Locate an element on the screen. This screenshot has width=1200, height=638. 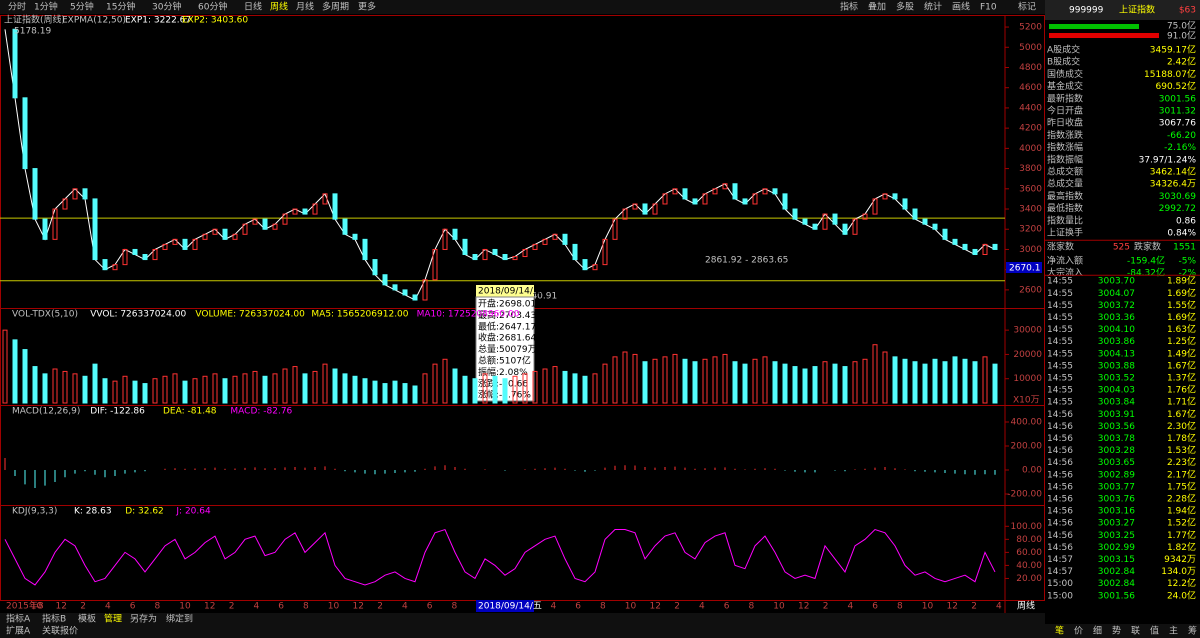
x-tick-label: 10 is located at coordinates (779, 607).